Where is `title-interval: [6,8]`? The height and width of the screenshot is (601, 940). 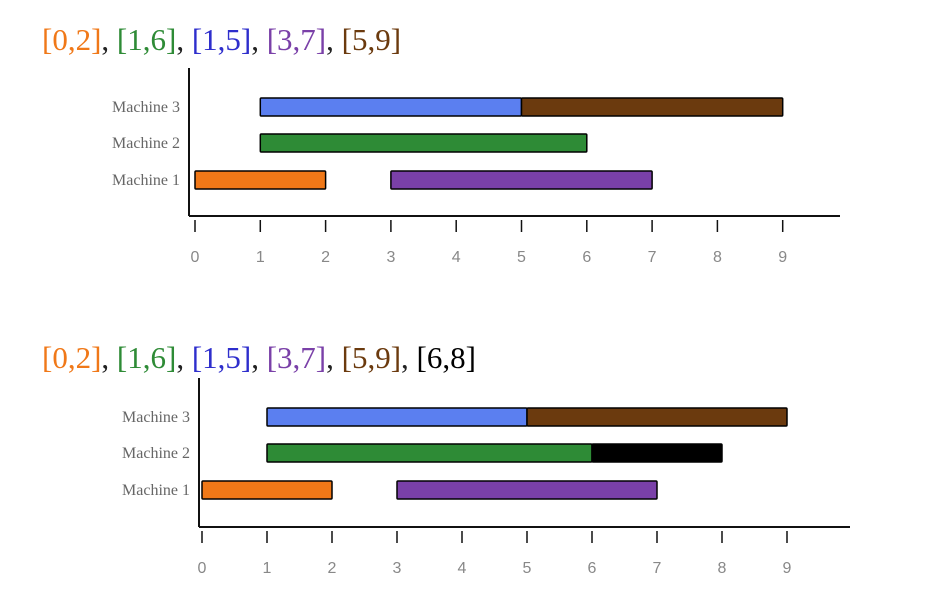
title-interval: [6,8] is located at coordinates (446, 357).